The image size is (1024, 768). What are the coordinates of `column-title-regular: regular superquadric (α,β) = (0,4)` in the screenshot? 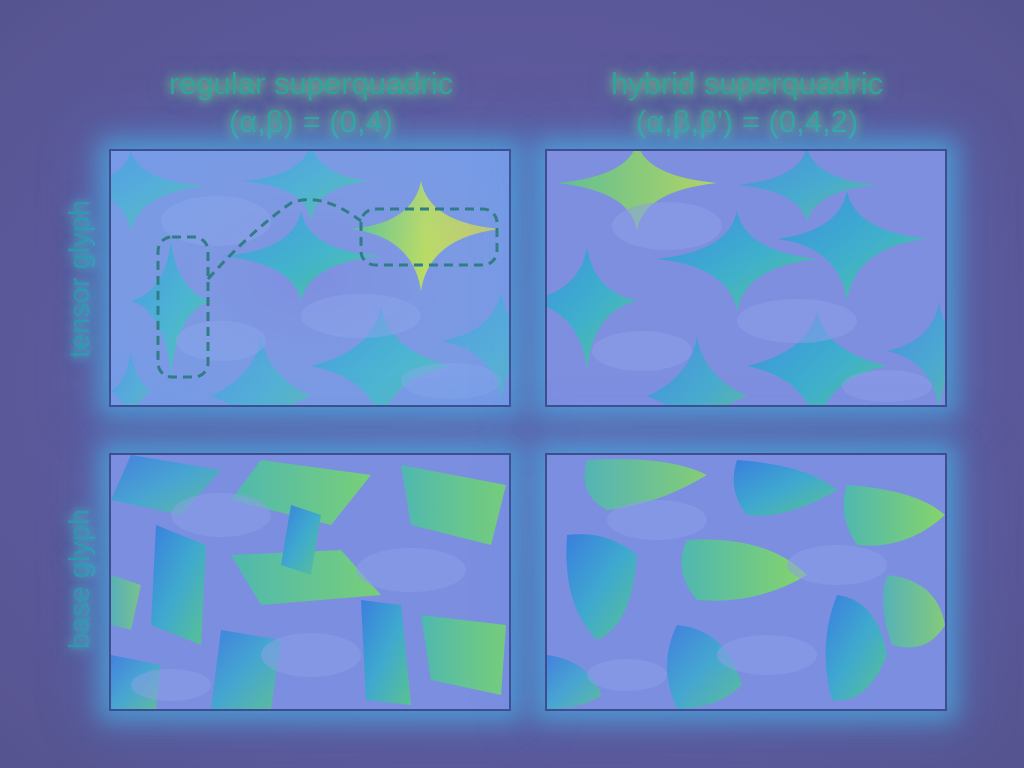 It's located at (311, 103).